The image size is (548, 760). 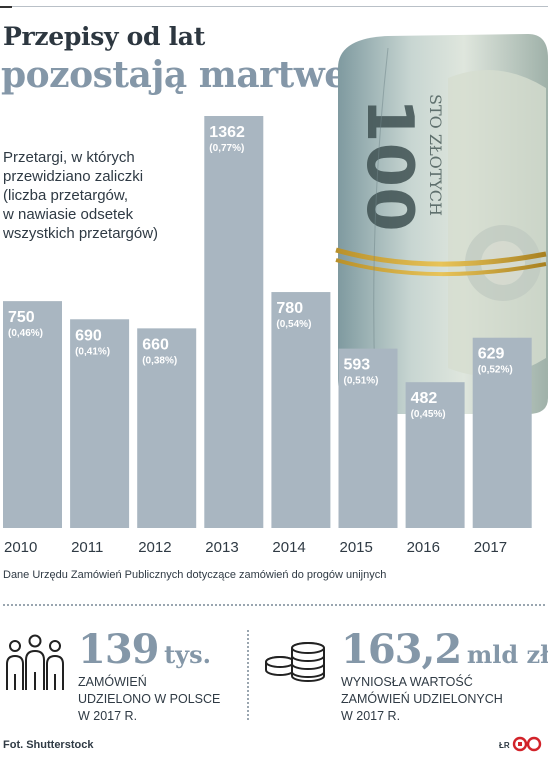 I want to click on top-rule, so click(x=274, y=6).